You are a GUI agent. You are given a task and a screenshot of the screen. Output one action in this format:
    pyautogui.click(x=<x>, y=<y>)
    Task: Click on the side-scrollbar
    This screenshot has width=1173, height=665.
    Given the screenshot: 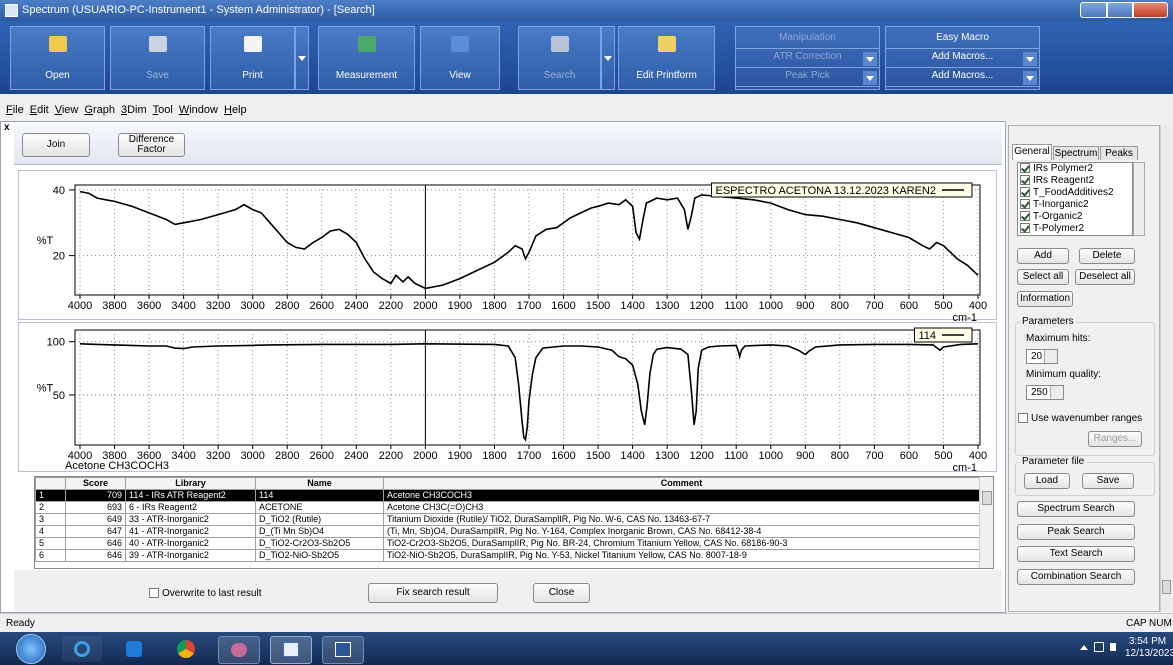 What is the action you would take?
    pyautogui.click(x=1166, y=368)
    